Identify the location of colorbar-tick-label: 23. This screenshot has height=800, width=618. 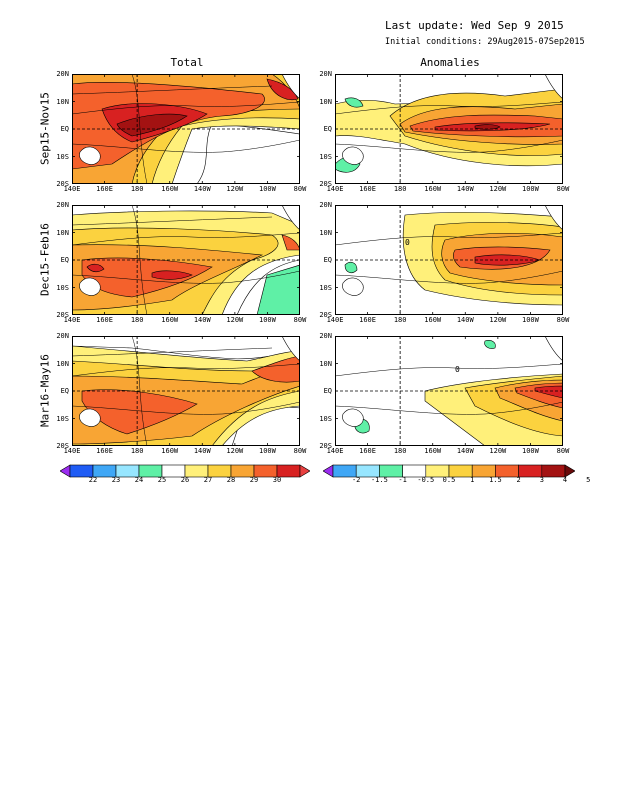
(116, 480).